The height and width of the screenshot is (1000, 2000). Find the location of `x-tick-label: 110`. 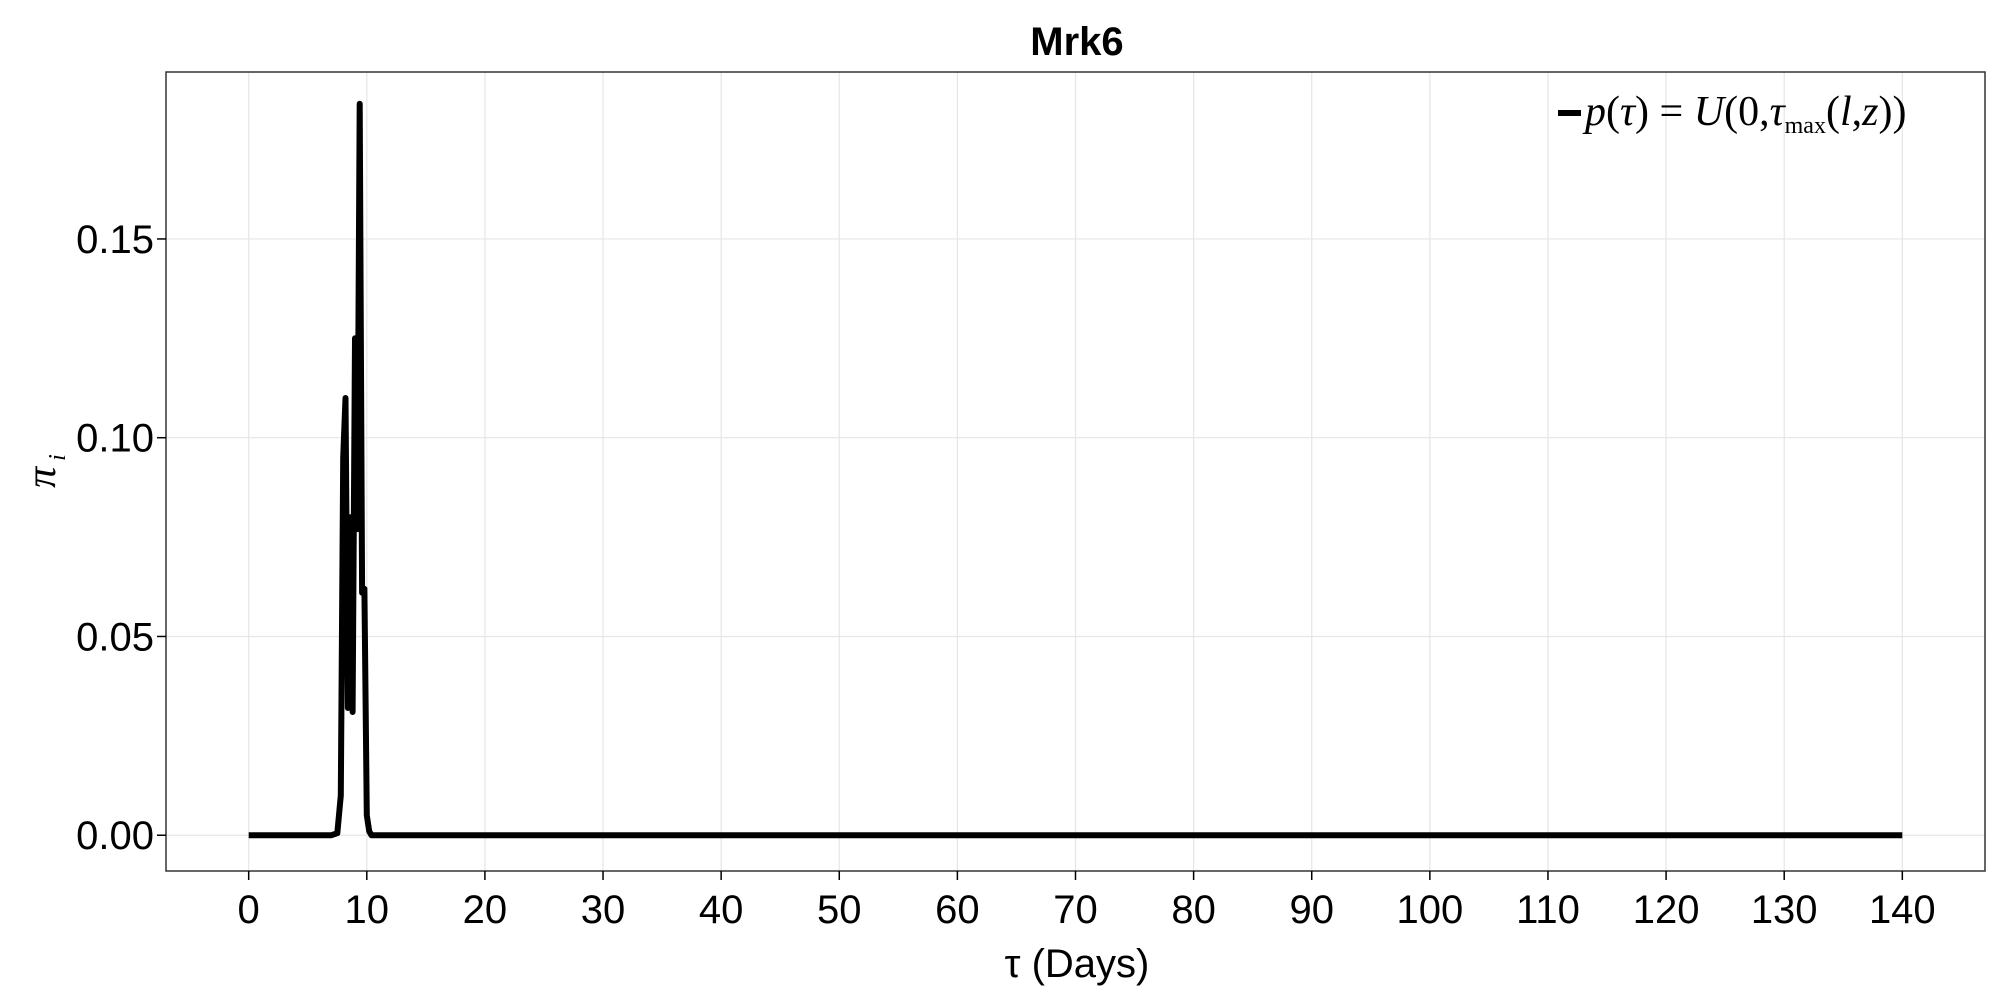

x-tick-label: 110 is located at coordinates (1548, 910).